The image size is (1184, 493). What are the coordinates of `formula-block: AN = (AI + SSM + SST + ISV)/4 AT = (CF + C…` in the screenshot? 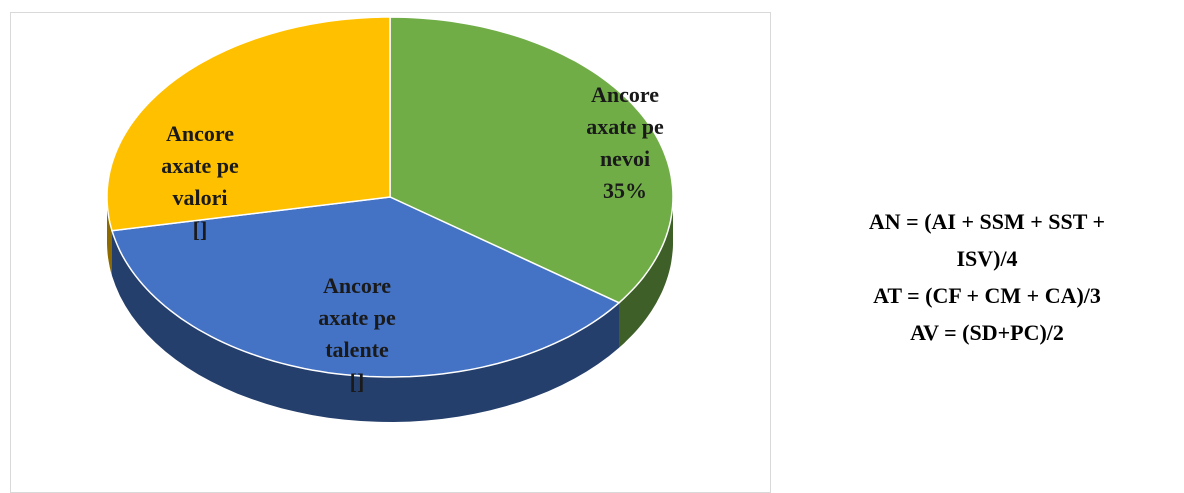 It's located at (987, 277).